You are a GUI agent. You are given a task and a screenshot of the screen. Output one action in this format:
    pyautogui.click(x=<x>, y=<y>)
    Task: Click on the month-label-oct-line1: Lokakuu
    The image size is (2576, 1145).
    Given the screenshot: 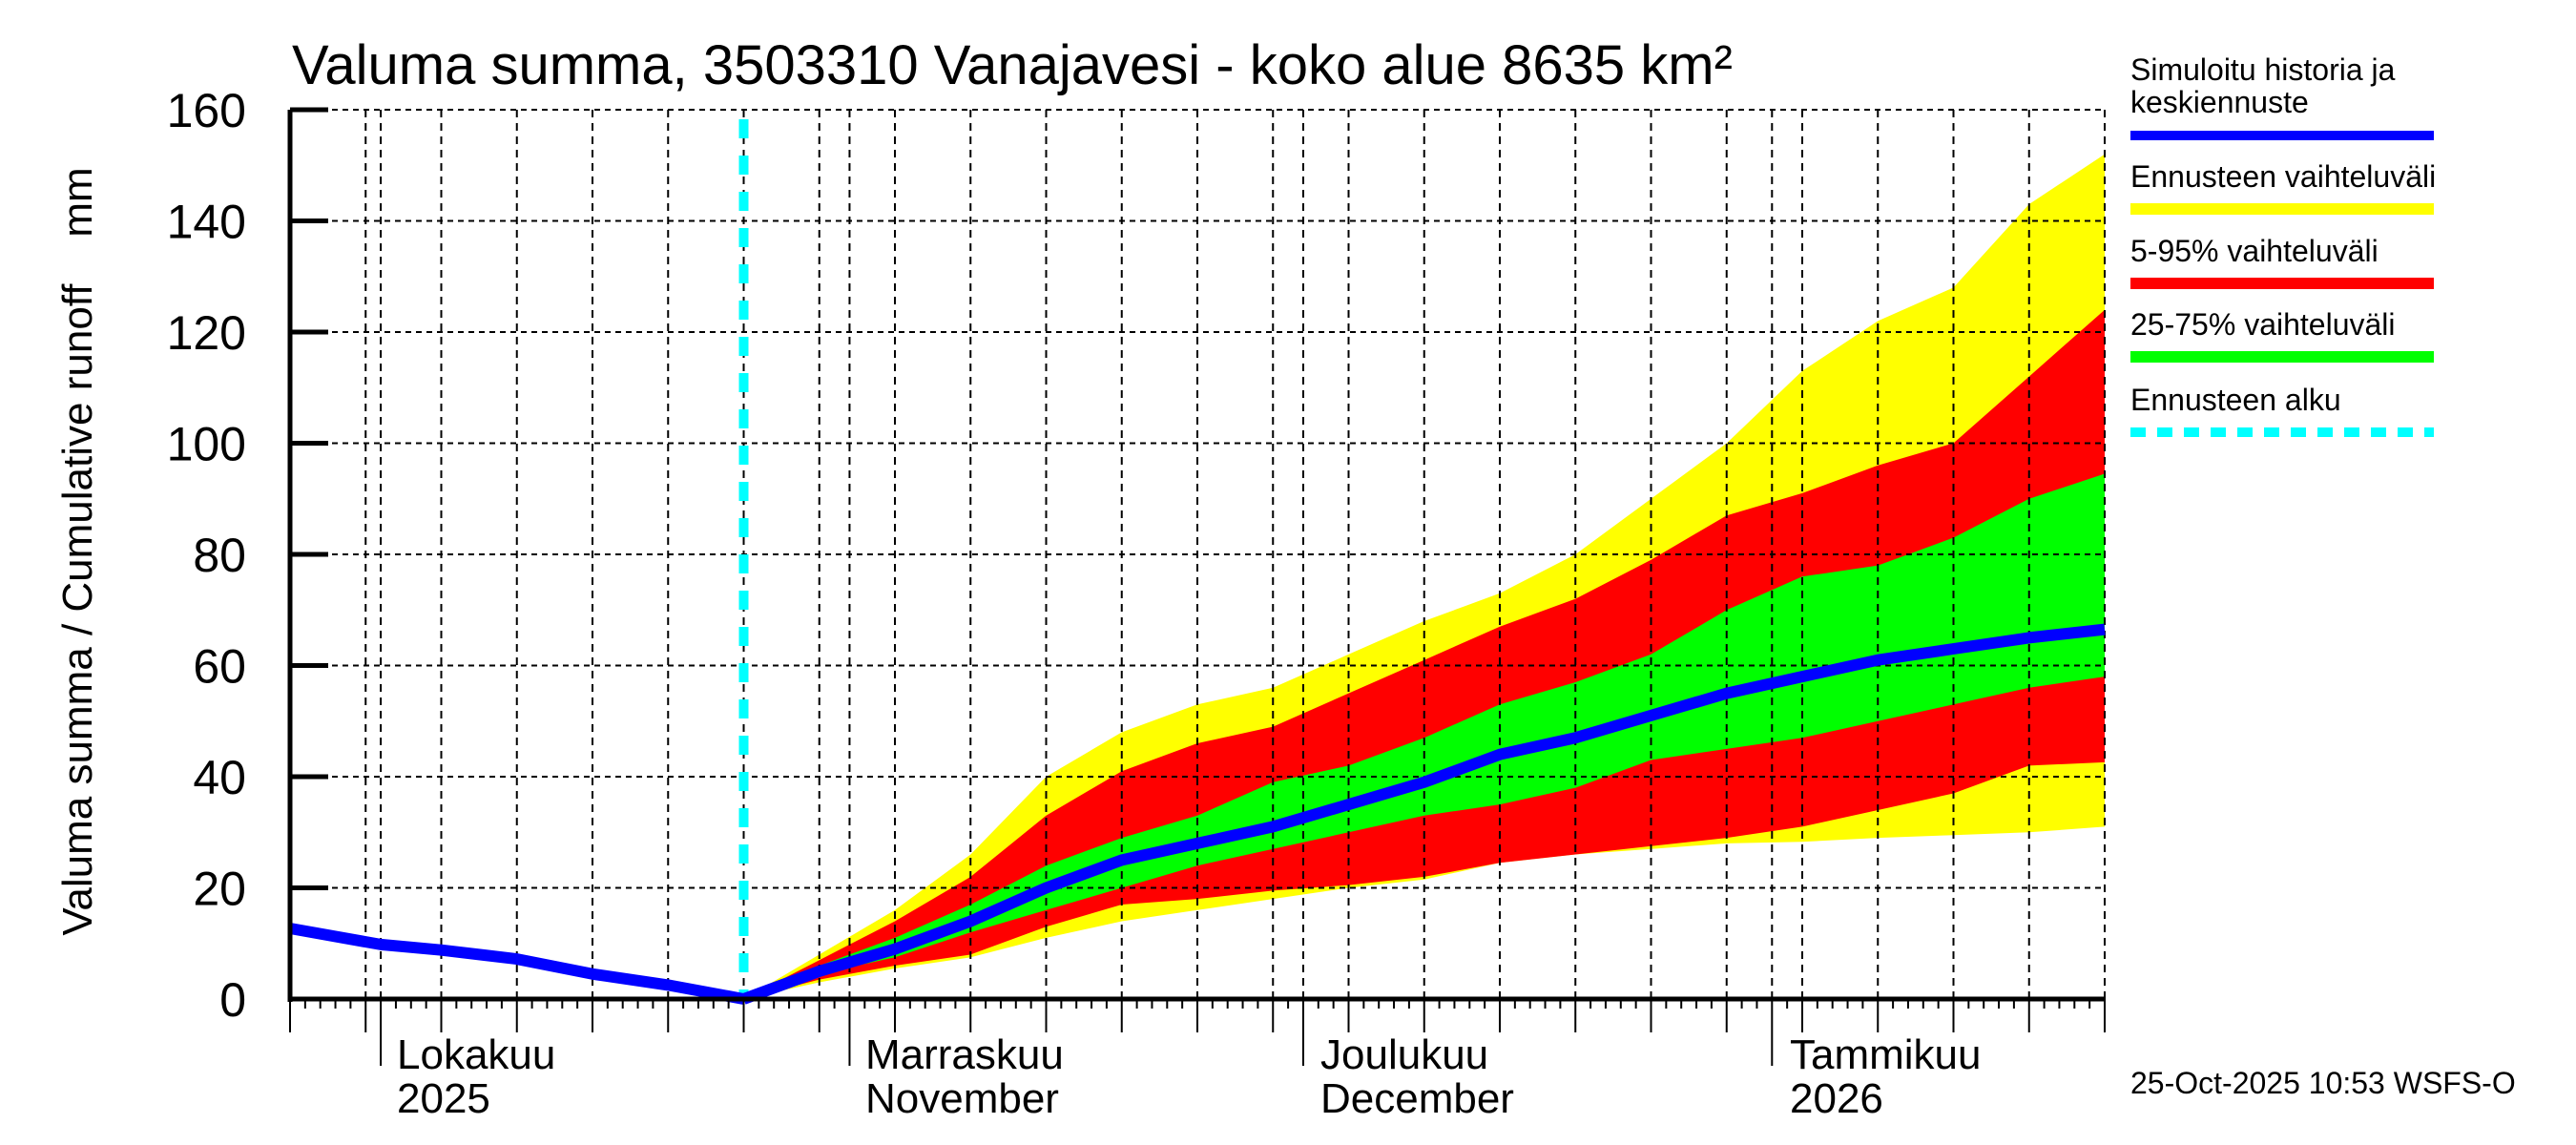 What is the action you would take?
    pyautogui.click(x=476, y=1055)
    